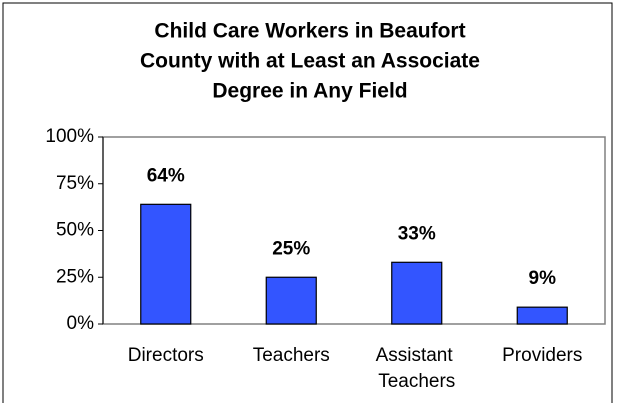 The image size is (620, 403). What do you see at coordinates (291, 248) in the screenshot?
I see `data-label: 25%` at bounding box center [291, 248].